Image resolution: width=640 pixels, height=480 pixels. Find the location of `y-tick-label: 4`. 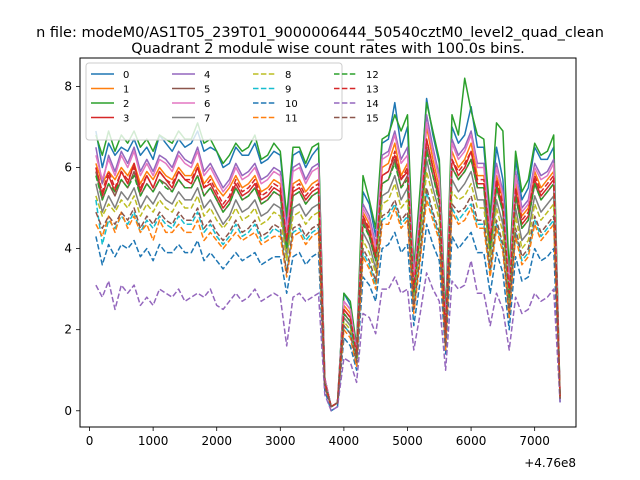

y-tick-label: 4 is located at coordinates (68, 249).